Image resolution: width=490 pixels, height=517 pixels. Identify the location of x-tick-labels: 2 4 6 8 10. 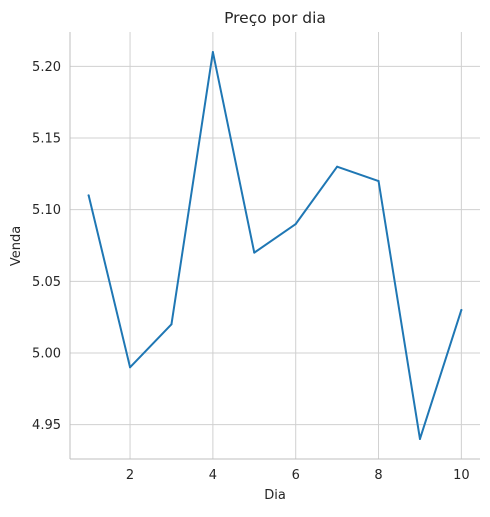
(298, 475).